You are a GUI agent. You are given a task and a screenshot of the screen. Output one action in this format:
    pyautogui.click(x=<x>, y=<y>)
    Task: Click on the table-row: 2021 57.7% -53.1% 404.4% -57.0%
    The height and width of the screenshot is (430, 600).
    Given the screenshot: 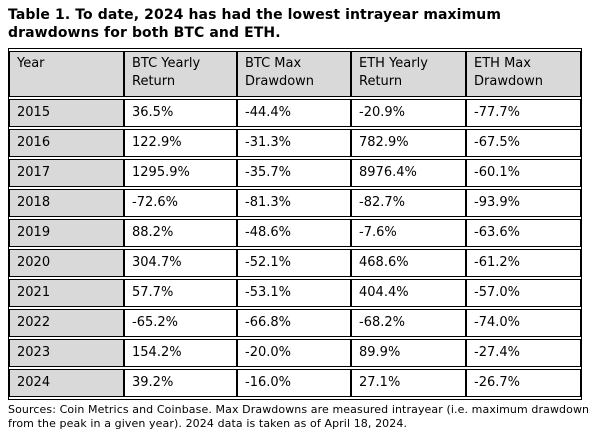 What is the action you would take?
    pyautogui.click(x=295, y=292)
    